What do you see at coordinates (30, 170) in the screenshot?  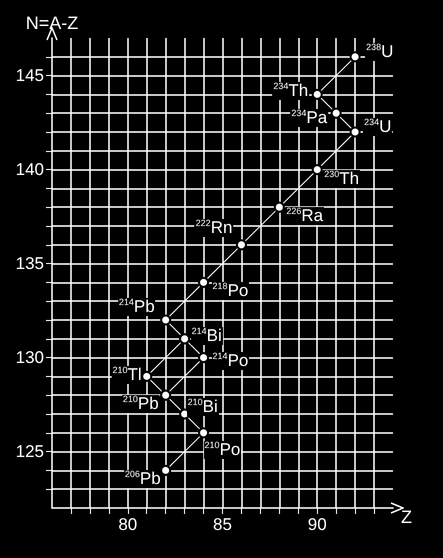 I see `y-tick-label: 140` at bounding box center [30, 170].